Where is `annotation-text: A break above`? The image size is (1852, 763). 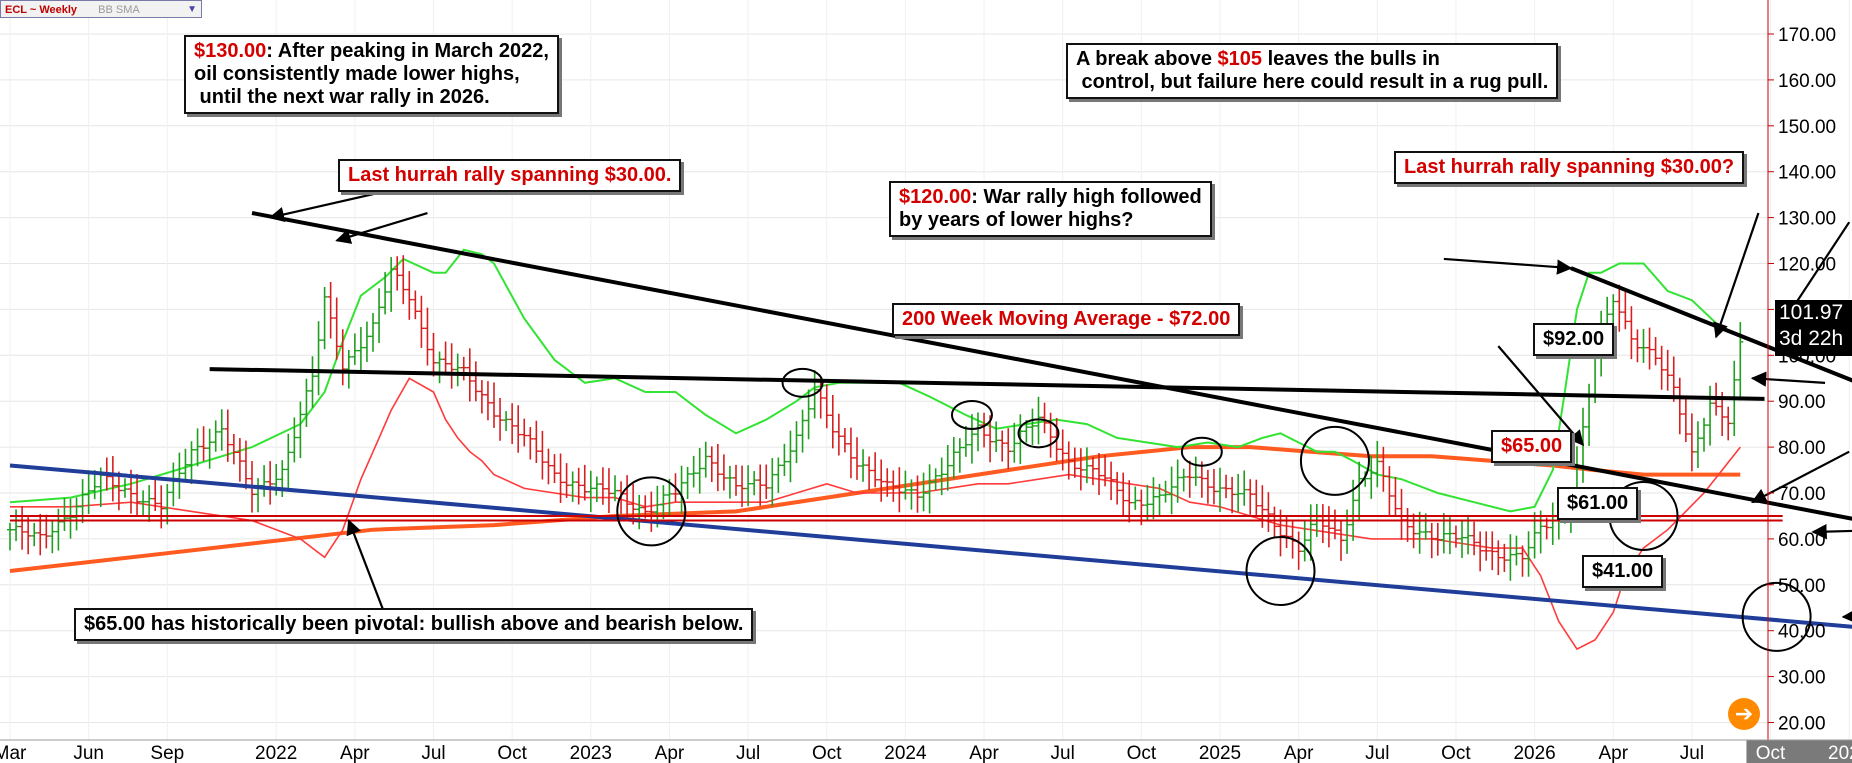 annotation-text: A break above is located at coordinates (1147, 59).